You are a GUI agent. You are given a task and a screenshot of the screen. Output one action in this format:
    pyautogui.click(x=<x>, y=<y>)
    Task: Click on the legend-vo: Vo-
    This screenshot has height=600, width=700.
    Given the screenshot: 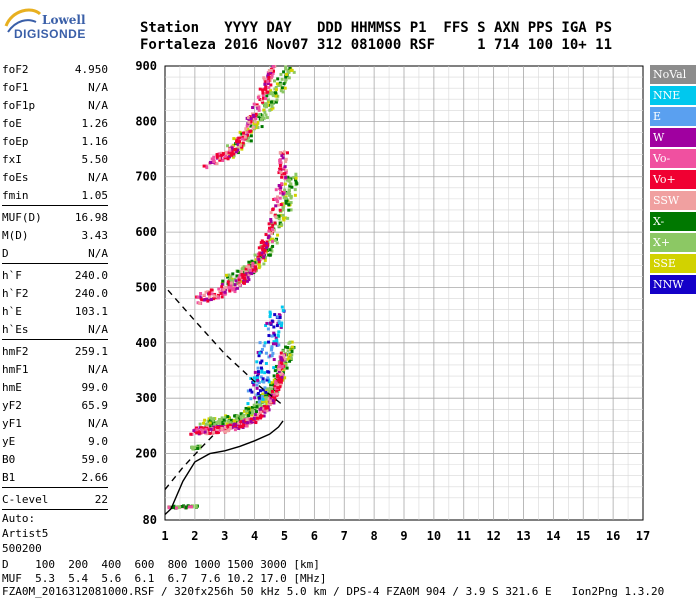 What is the action you would take?
    pyautogui.click(x=673, y=158)
    